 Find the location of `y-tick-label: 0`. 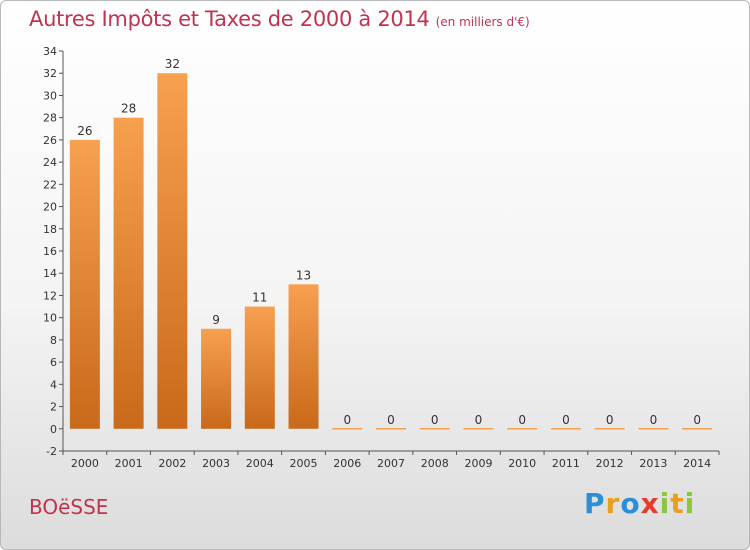

y-tick-label: 0 is located at coordinates (53, 429).